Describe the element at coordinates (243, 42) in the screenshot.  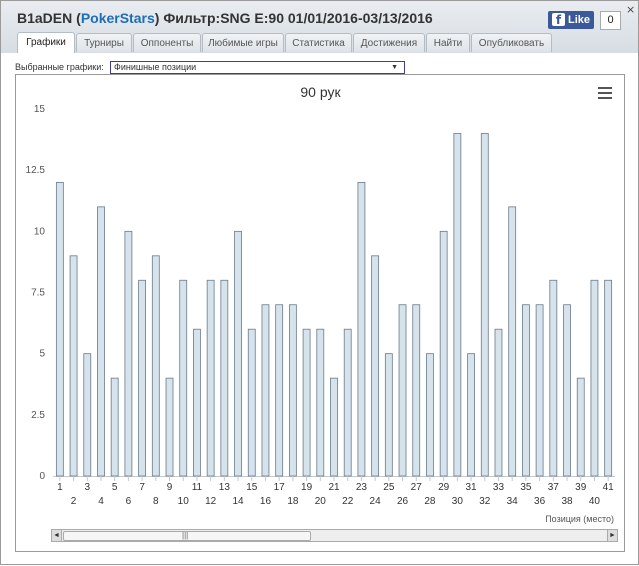
I see `tab-favorite-games: Любимые игры` at that location.